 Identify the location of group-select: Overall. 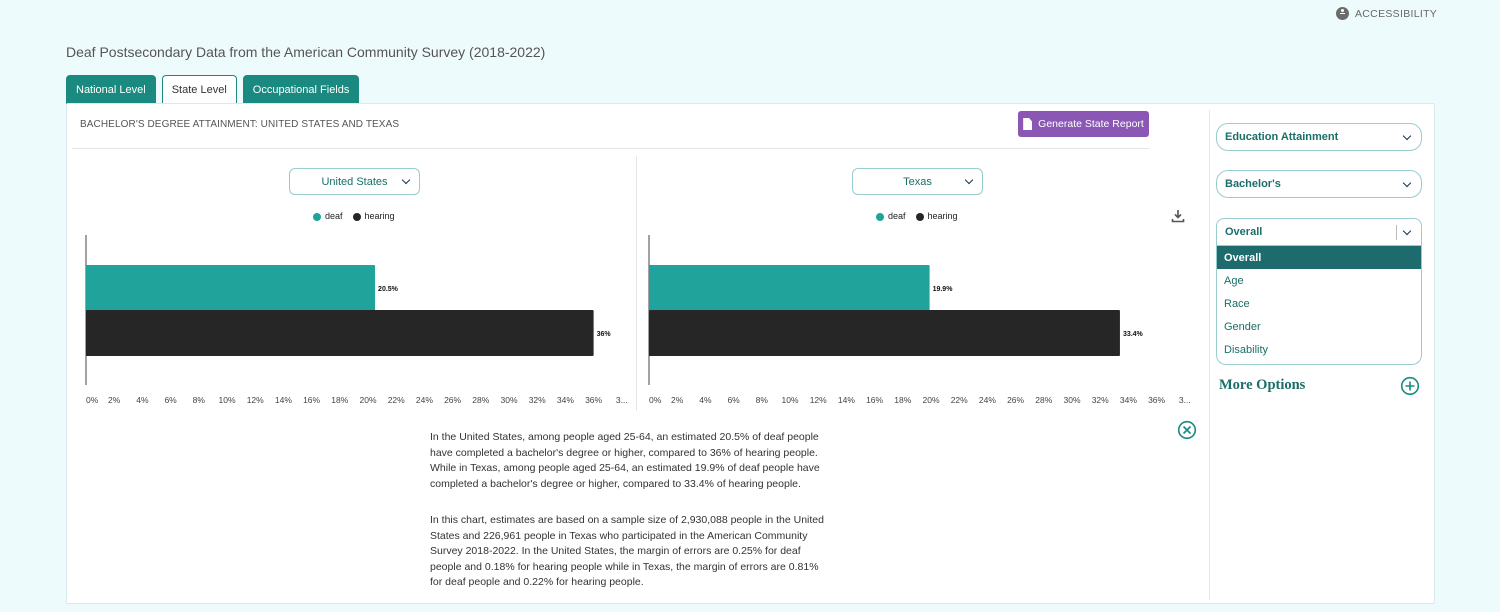
(1319, 232).